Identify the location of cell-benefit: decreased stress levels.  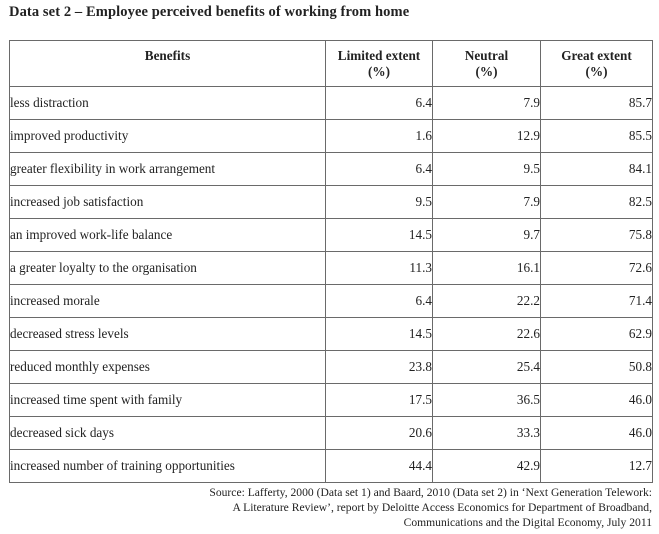
(167, 334).